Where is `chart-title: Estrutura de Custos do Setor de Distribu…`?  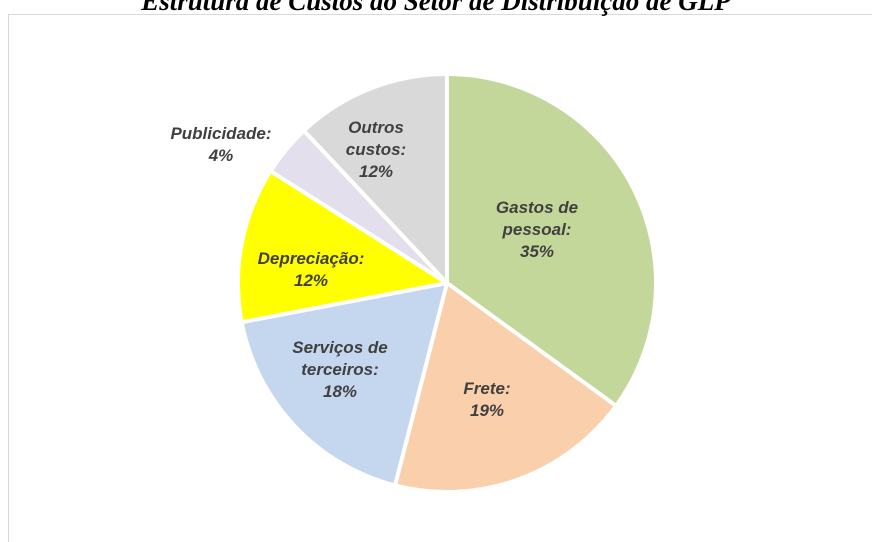 chart-title: Estrutura de Custos do Setor de Distribu… is located at coordinates (436, 8).